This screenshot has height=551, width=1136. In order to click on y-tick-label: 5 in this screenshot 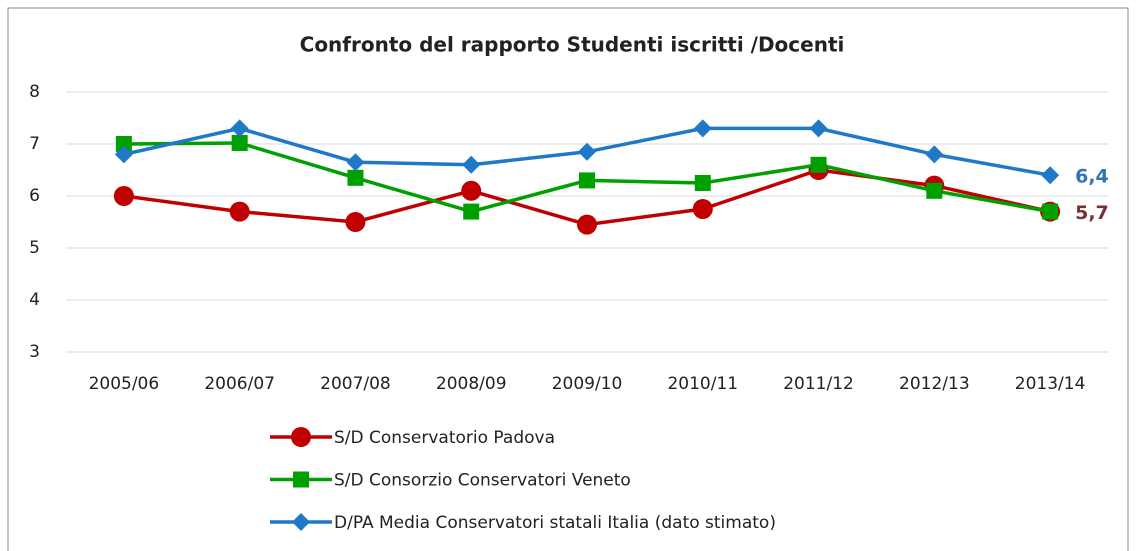, I will do `click(34, 248)`.